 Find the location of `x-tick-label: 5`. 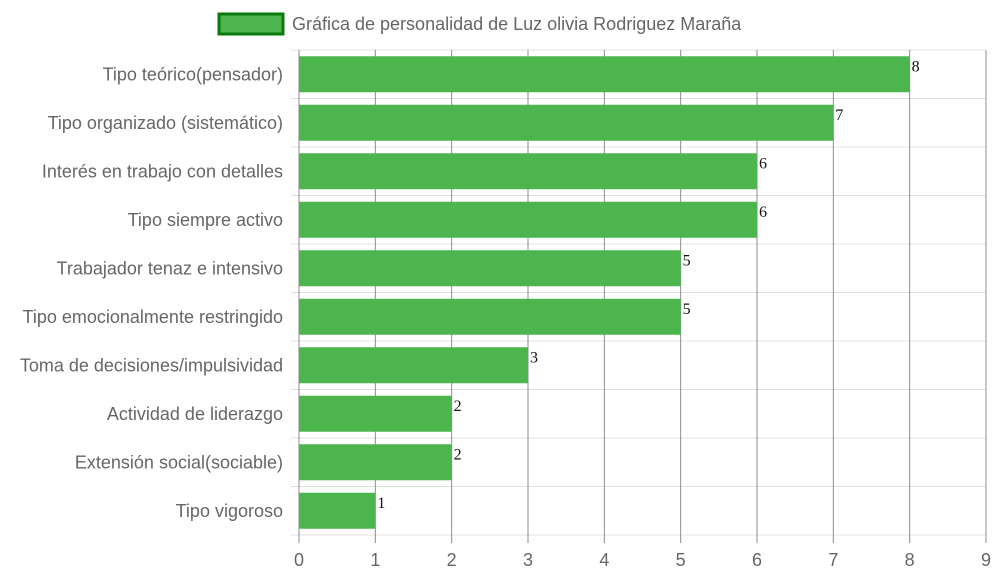

x-tick-label: 5 is located at coordinates (681, 560).